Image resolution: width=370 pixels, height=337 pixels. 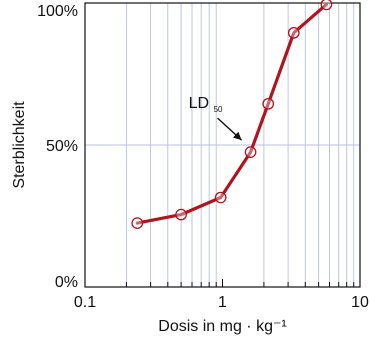 I want to click on x-tick-label: 0.1, so click(x=85, y=302).